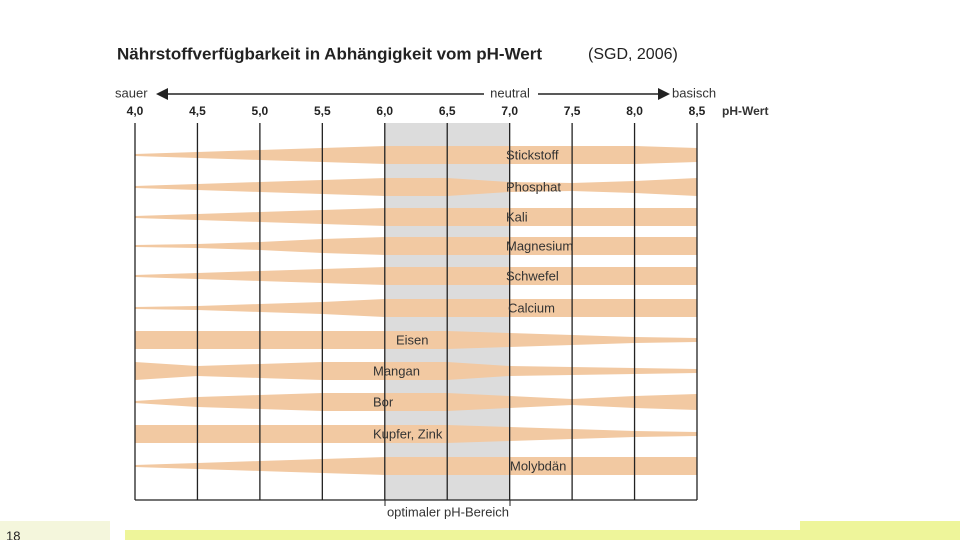  What do you see at coordinates (572, 111) in the screenshot?
I see `ph-tick: 7,5` at bounding box center [572, 111].